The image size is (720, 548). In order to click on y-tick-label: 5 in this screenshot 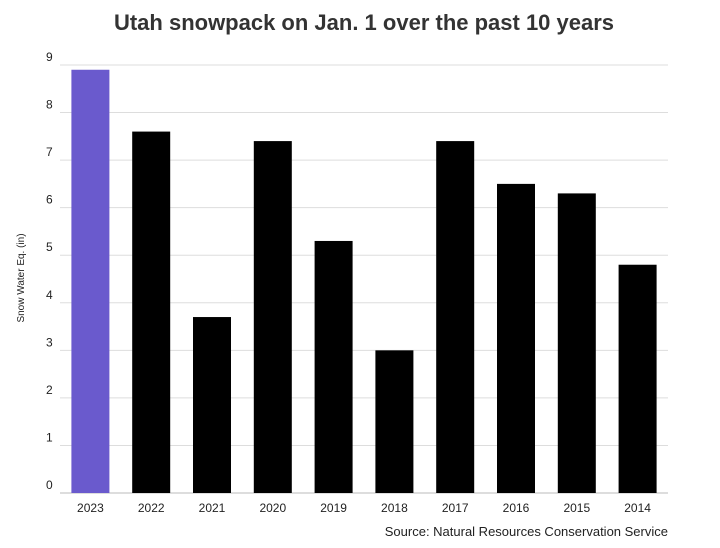, I will do `click(49, 247)`.